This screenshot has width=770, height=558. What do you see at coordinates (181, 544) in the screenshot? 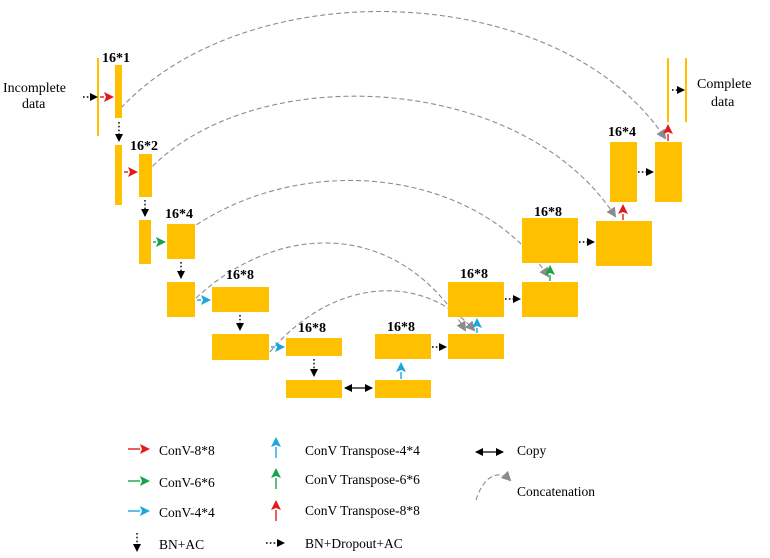
I see `legend-bn-ac-label: BN+AC` at bounding box center [181, 544].